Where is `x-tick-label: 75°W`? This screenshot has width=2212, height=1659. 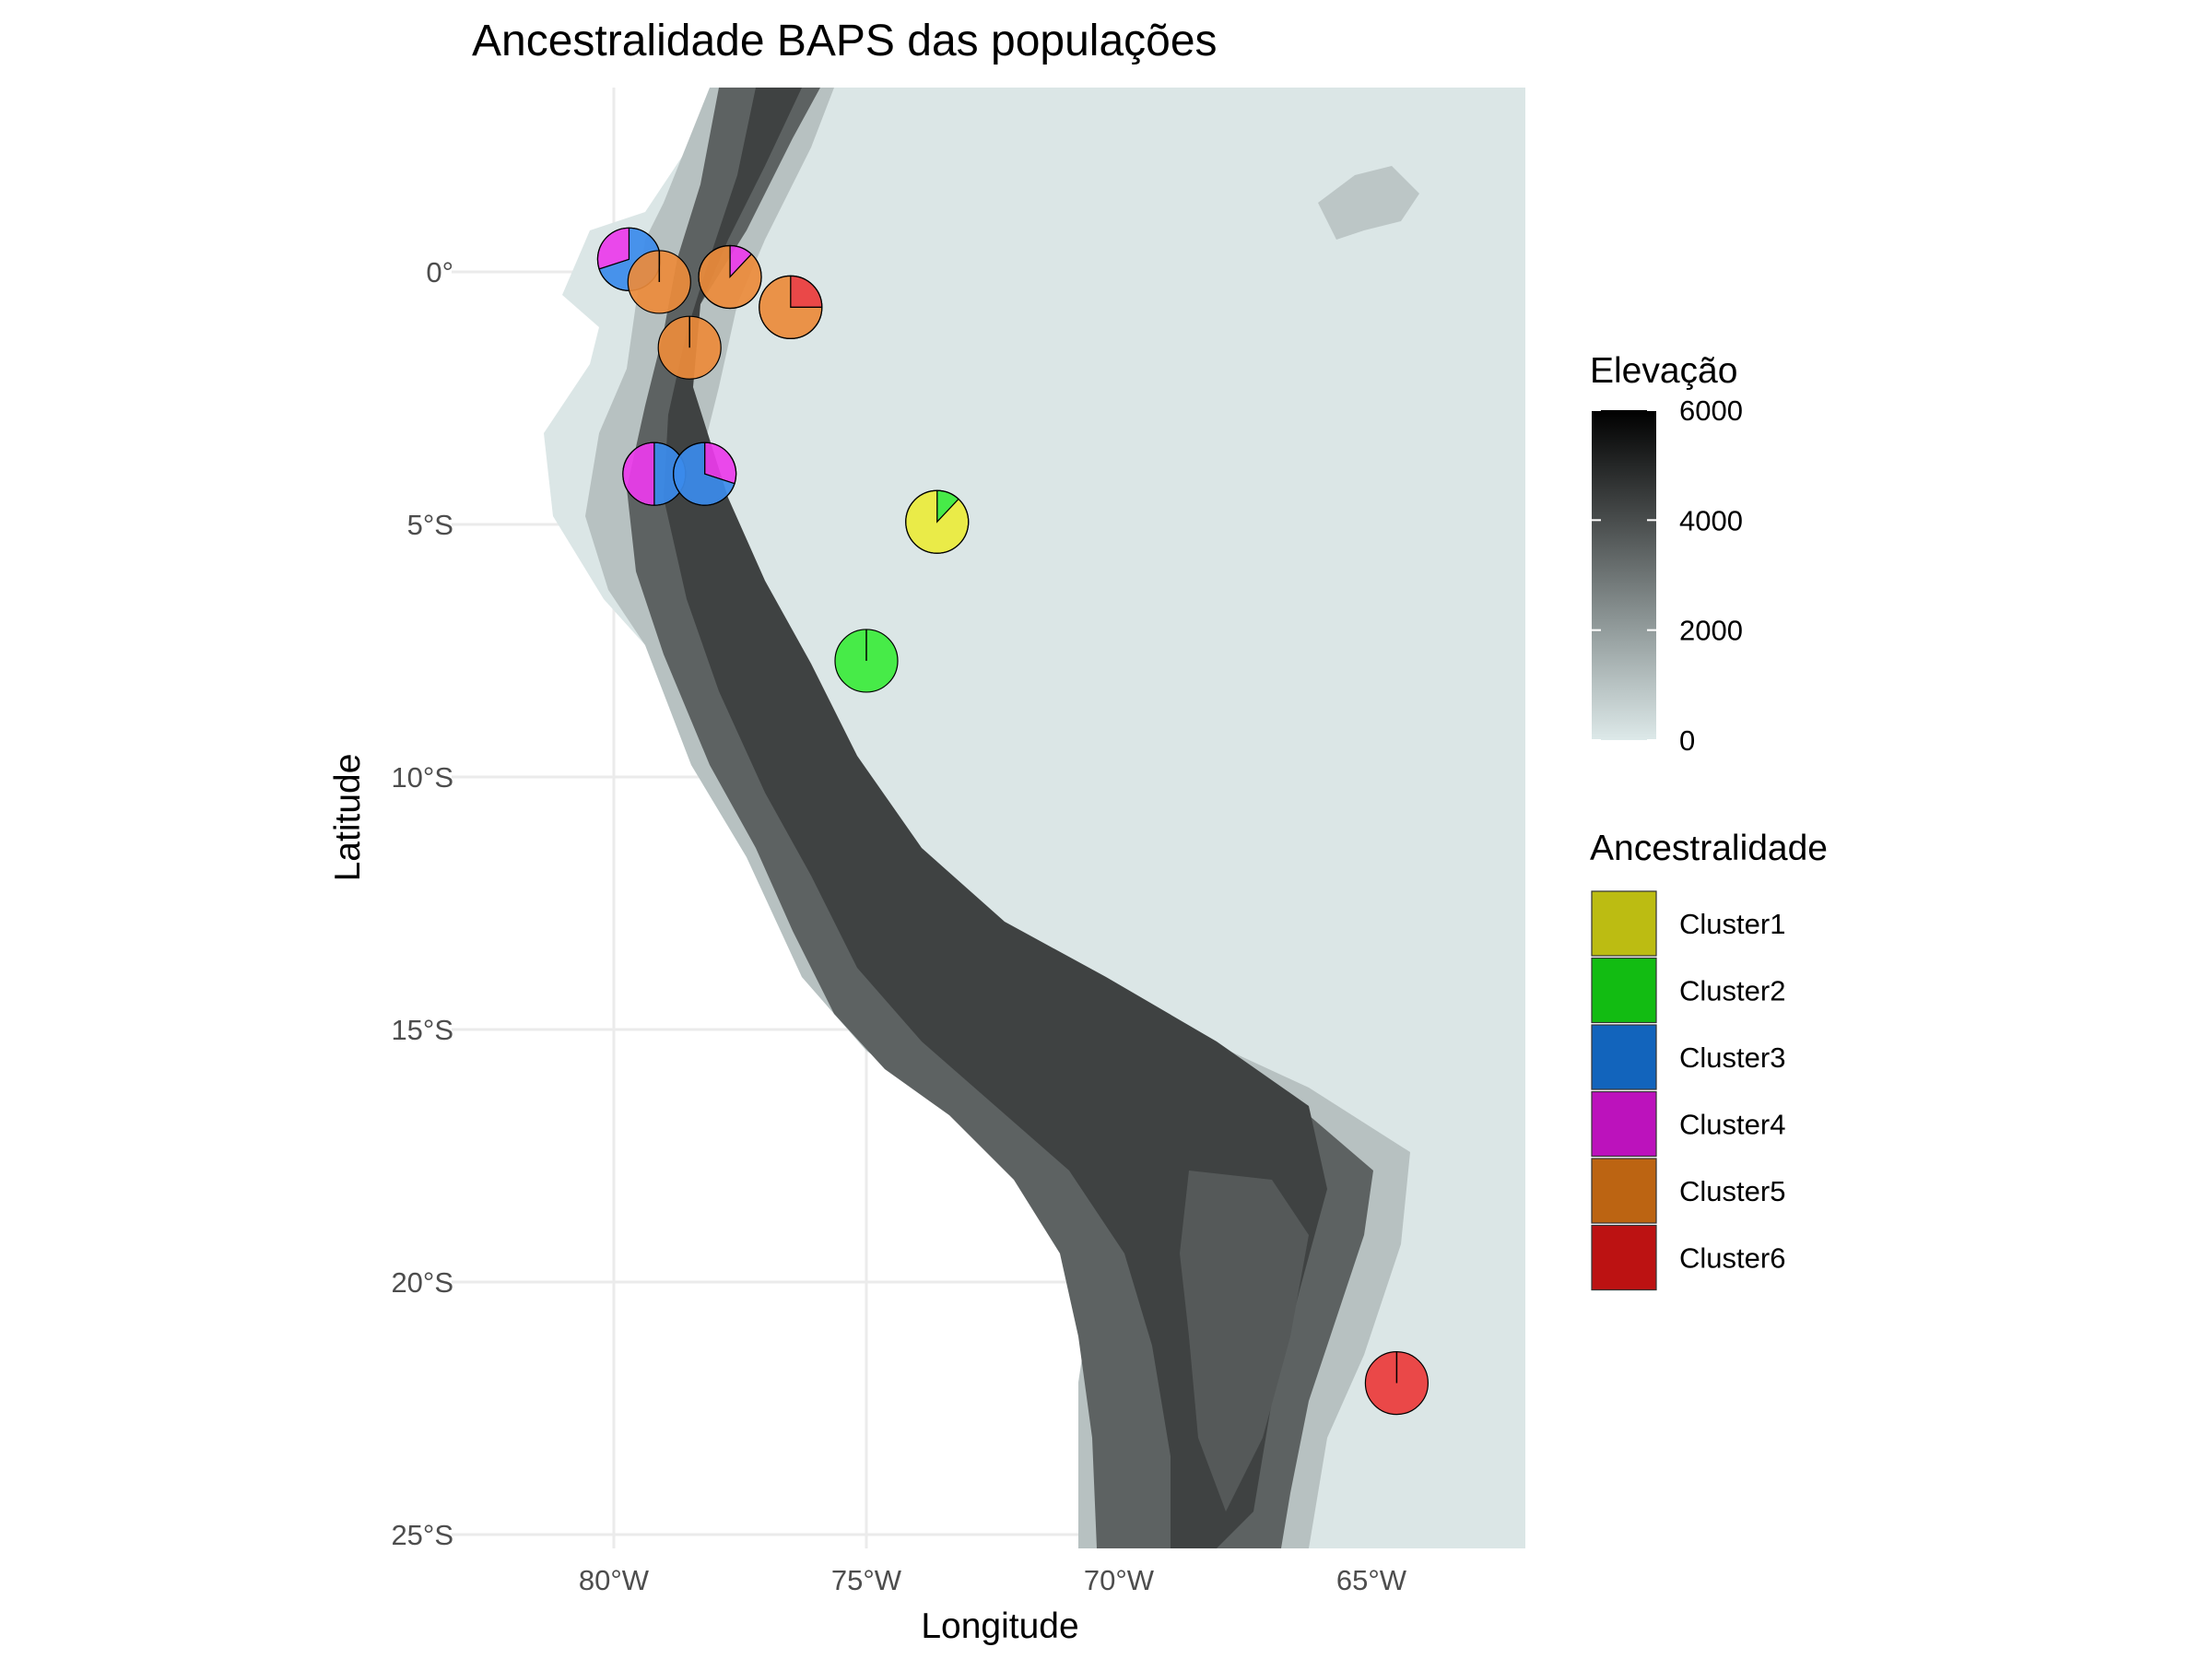 x-tick-label: 75°W is located at coordinates (866, 1580).